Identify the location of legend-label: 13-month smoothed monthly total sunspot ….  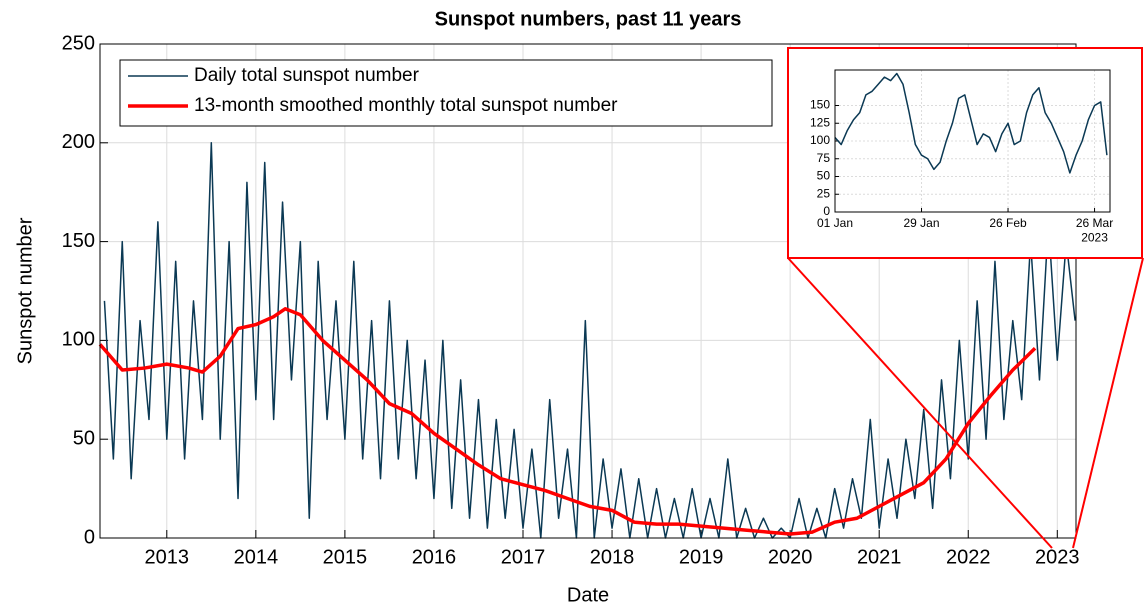
(406, 105).